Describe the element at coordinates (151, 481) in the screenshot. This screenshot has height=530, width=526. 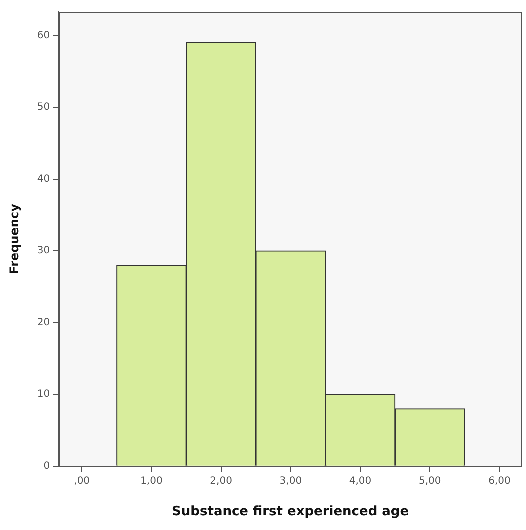
I see `x-tick-label: 1,00` at that location.